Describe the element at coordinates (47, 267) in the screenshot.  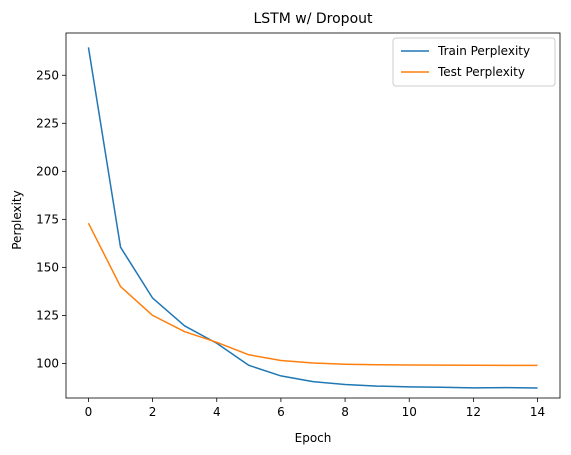
I see `y-tick-label: 150` at that location.